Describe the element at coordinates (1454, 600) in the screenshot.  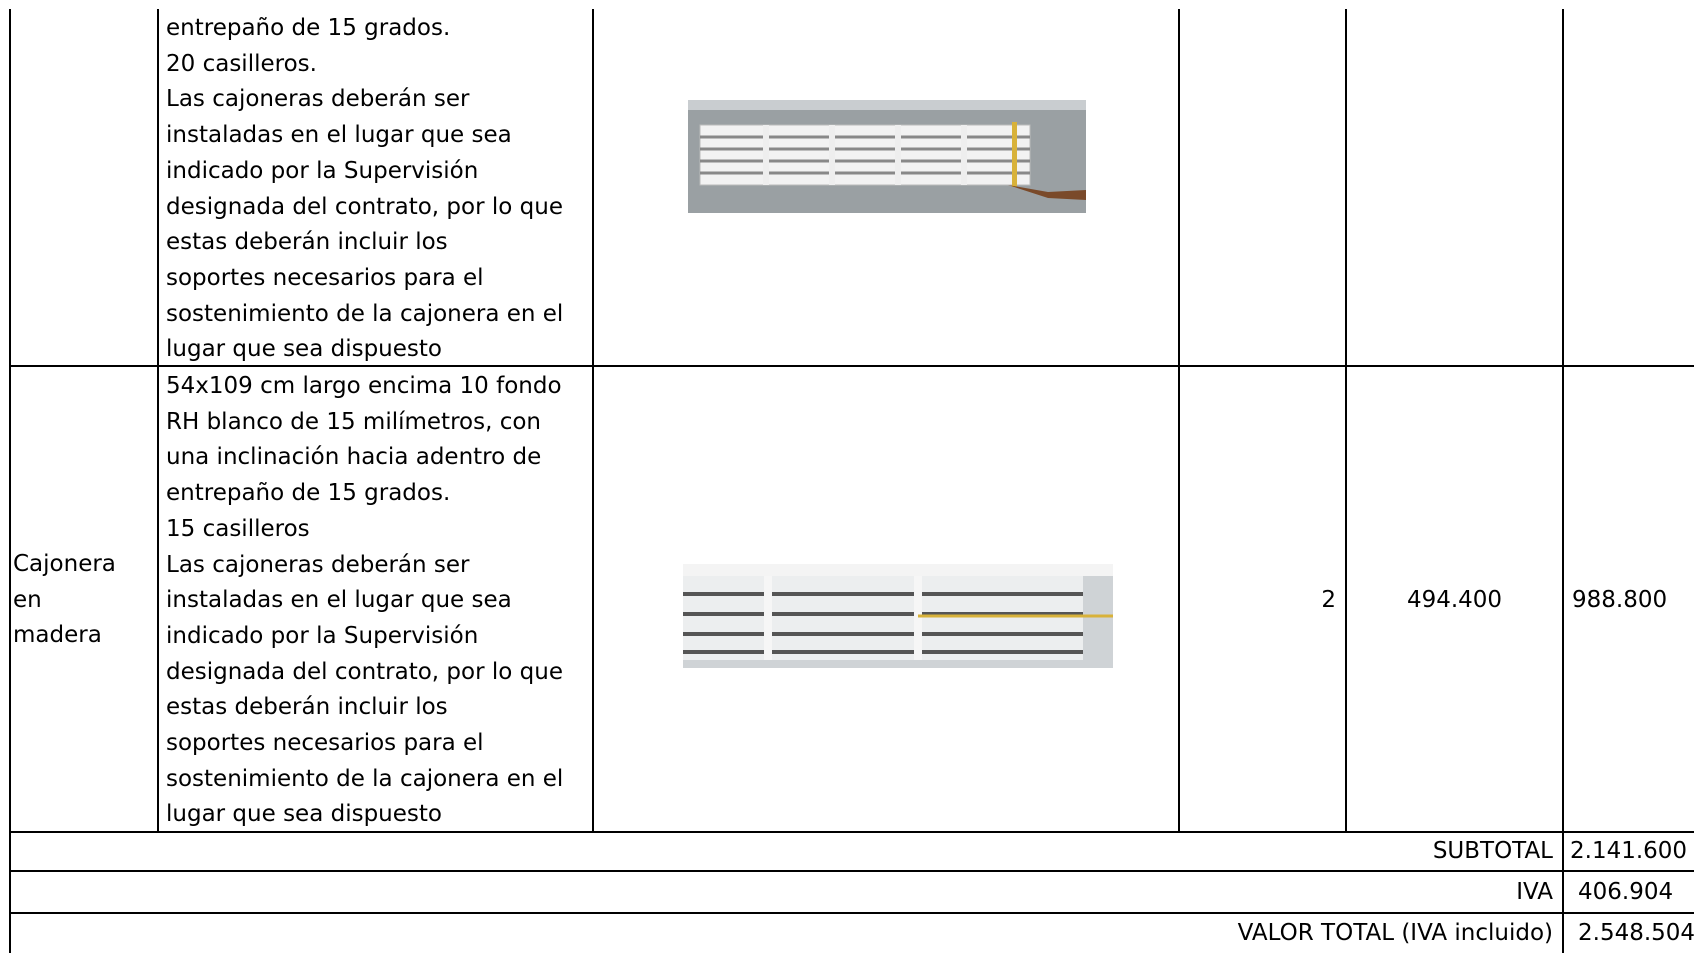
I see `unit-price: 494.400` at that location.